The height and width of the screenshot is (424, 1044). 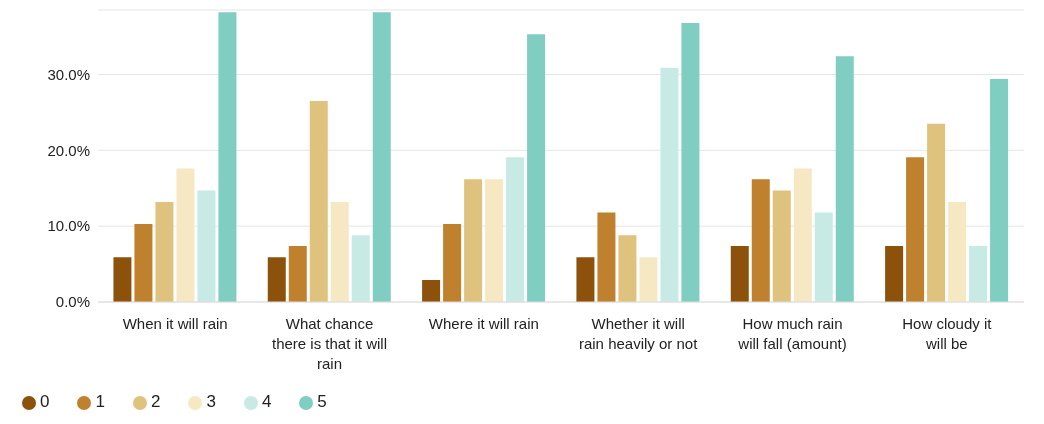 I want to click on y-tick-label: 30.0%, so click(x=68, y=74).